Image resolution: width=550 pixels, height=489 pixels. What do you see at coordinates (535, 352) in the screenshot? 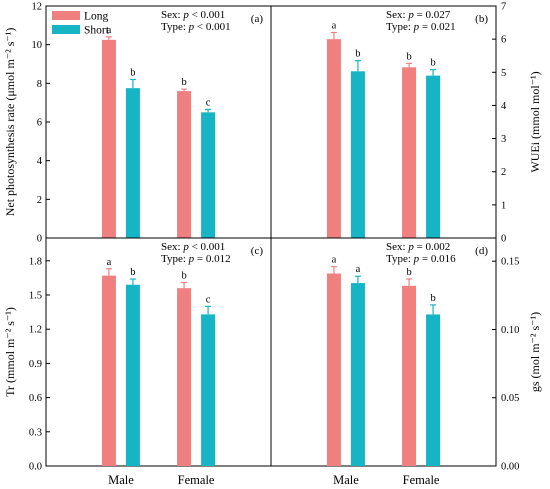
I see `y-axis-label: gs (mol m⁻² s⁻¹)` at bounding box center [535, 352].